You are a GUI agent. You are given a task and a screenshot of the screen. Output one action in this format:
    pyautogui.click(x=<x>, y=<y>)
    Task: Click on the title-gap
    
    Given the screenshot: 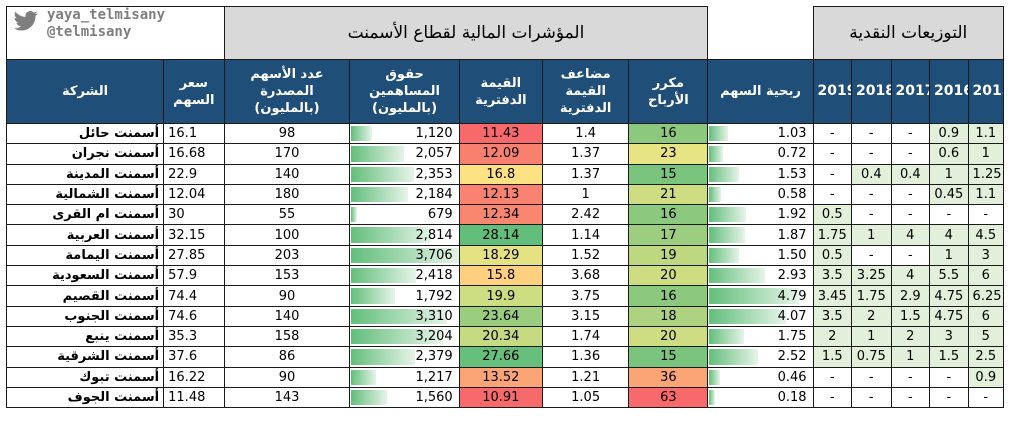 What is the action you would take?
    pyautogui.click(x=760, y=33)
    